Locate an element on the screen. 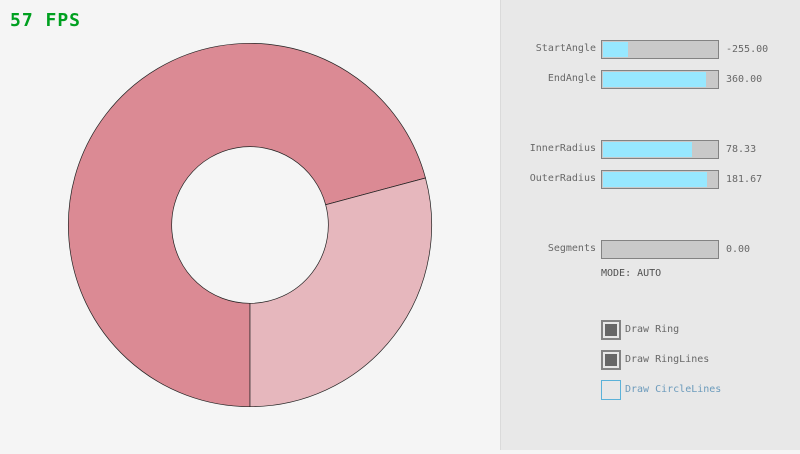 The width and height of the screenshot is (800, 454). draw-circle-lines-checkbox: Draw CircleLines is located at coordinates (681, 390).